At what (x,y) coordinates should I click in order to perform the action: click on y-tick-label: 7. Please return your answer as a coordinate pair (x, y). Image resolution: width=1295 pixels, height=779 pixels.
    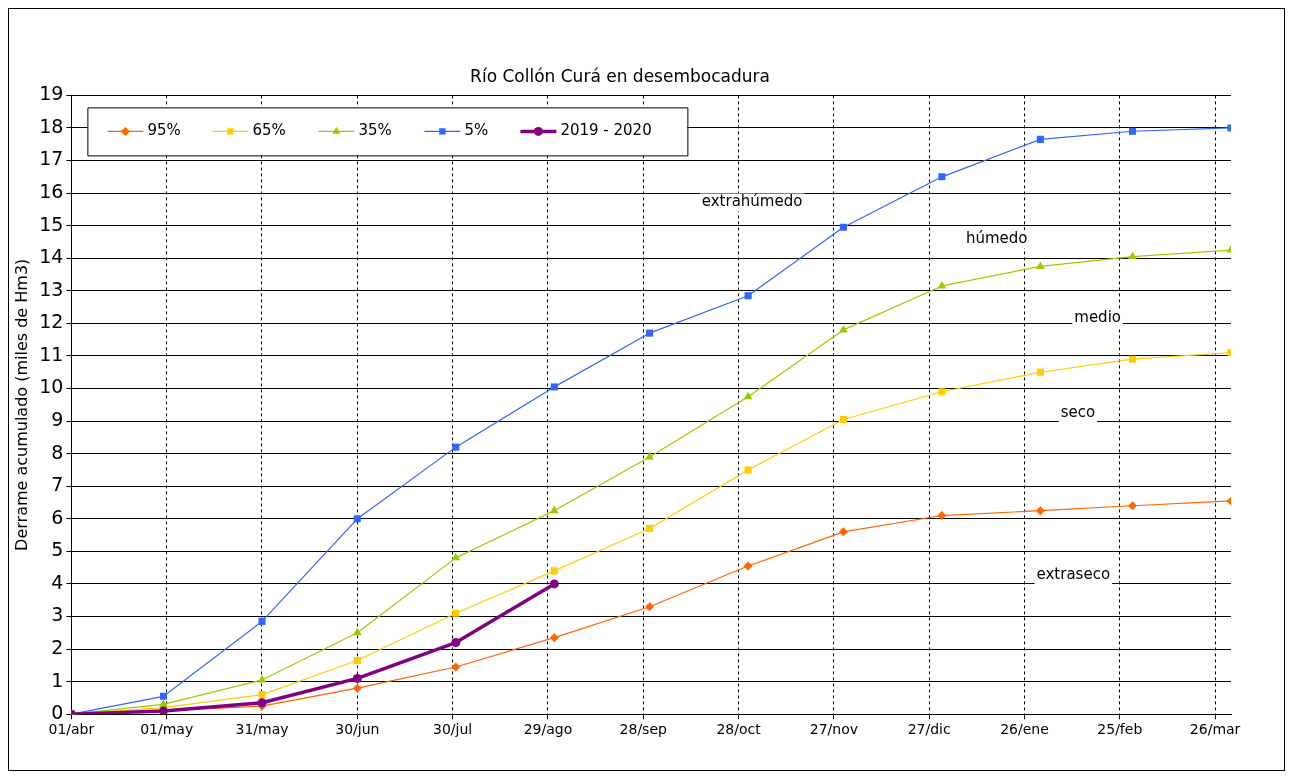
    Looking at the image, I should click on (57, 484).